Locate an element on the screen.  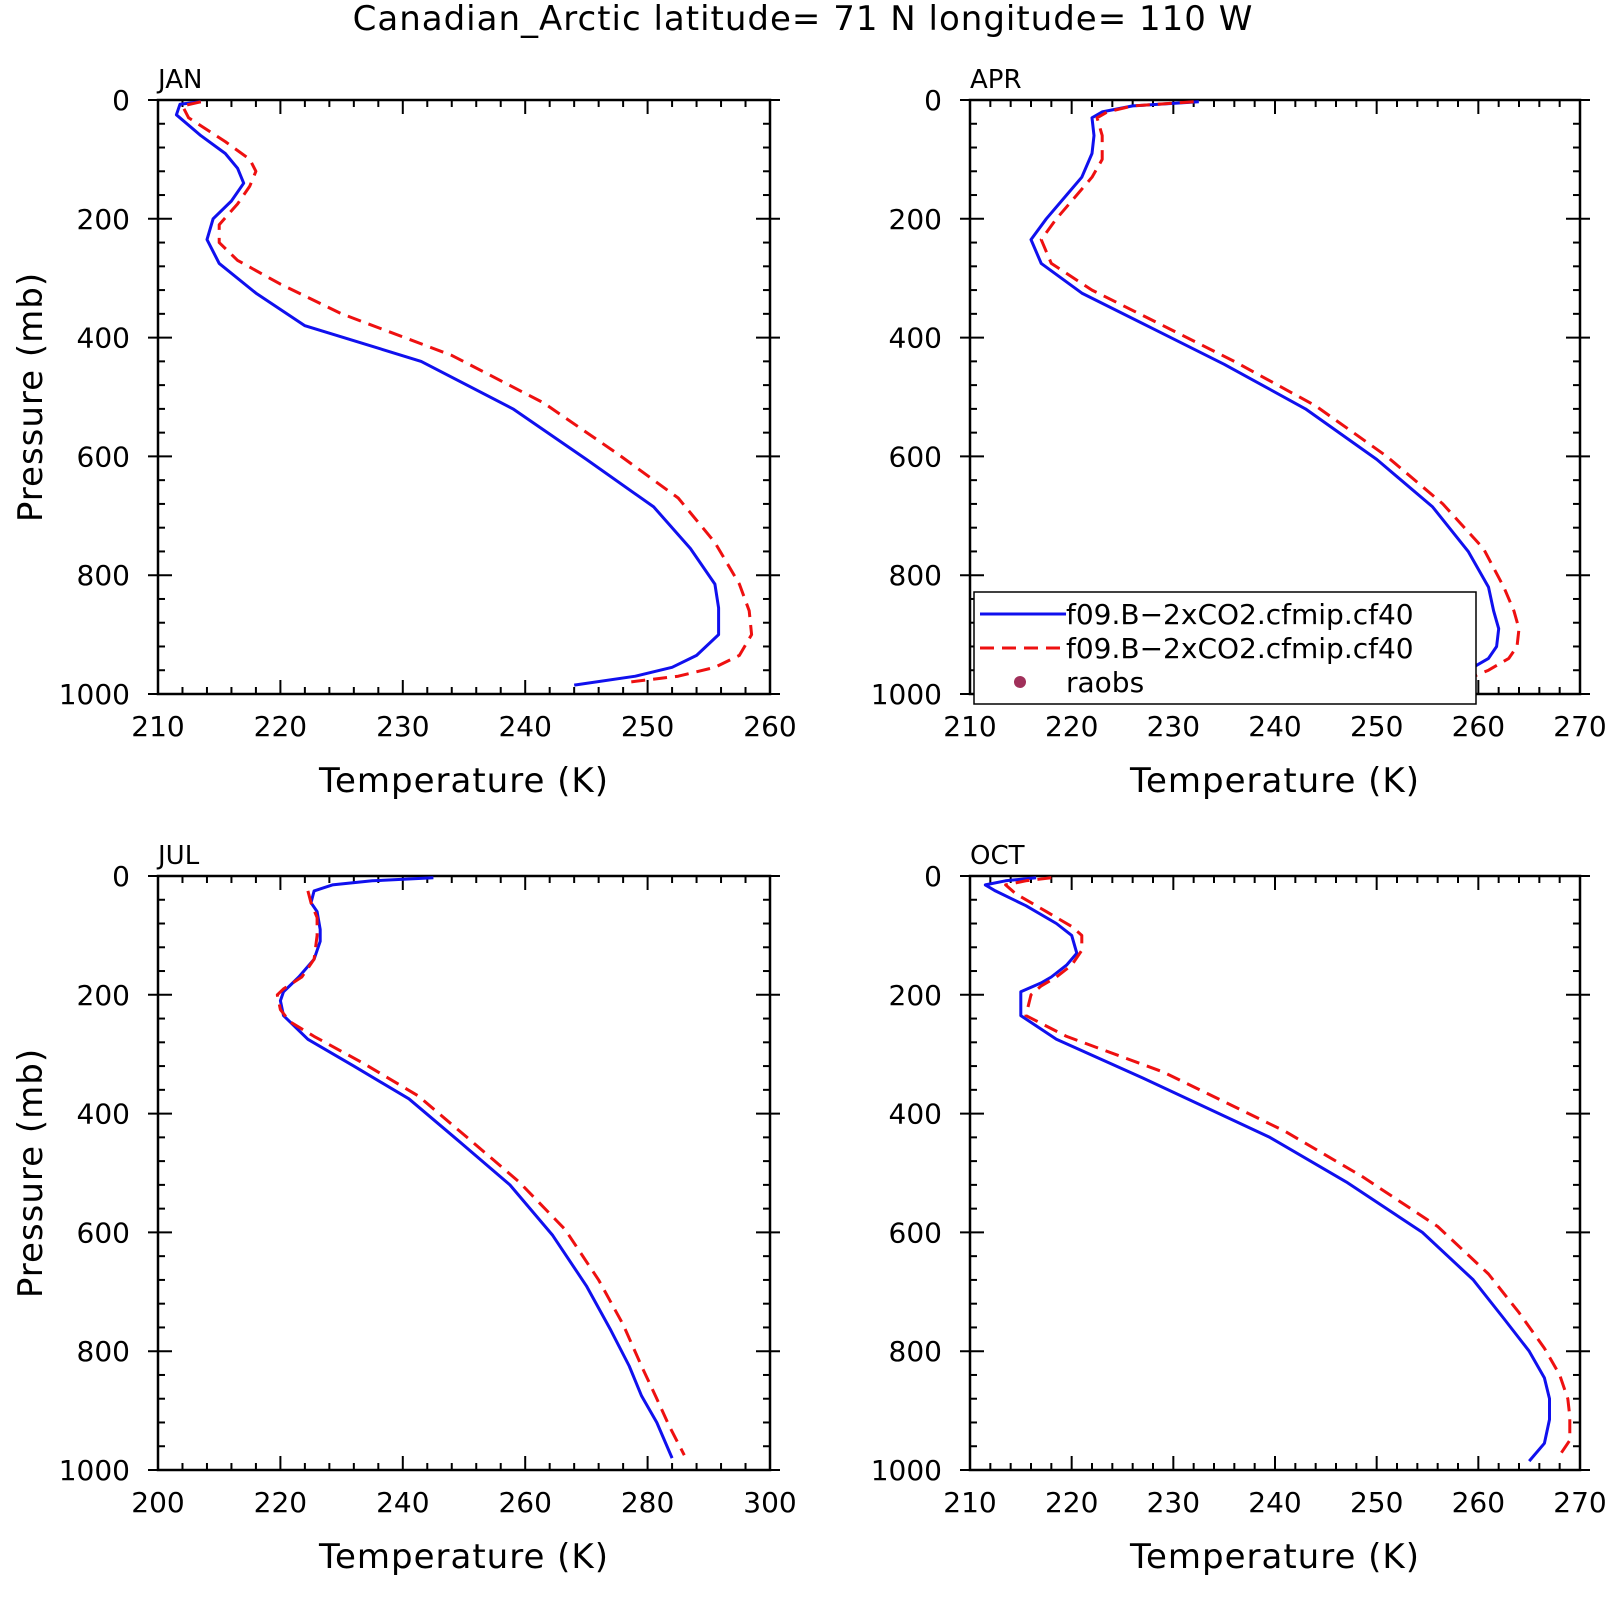
x-tick-label: 200 is located at coordinates (157, 1502).